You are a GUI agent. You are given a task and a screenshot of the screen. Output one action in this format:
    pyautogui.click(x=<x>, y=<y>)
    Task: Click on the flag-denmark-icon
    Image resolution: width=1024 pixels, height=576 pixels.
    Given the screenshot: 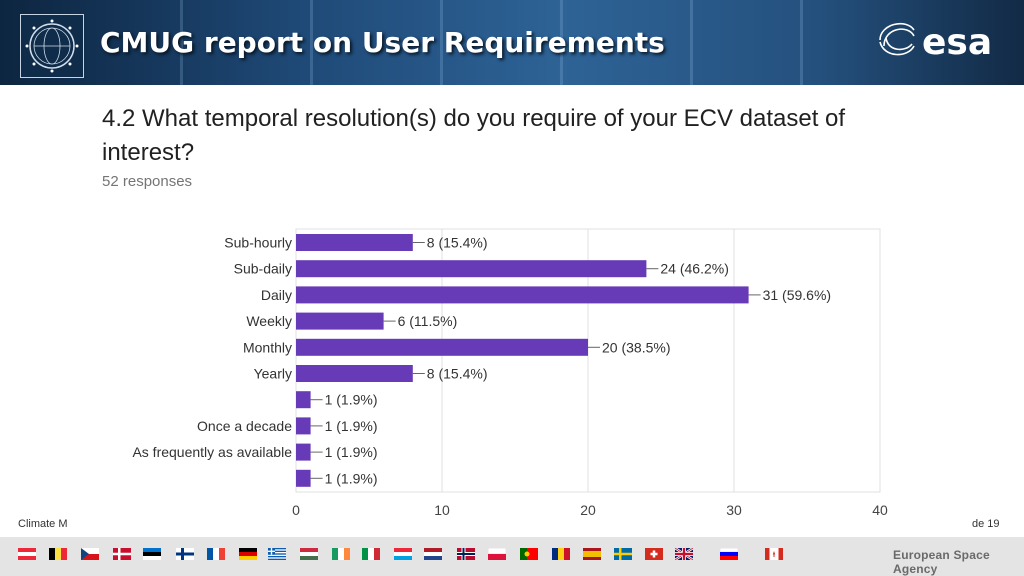 What is the action you would take?
    pyautogui.click(x=122, y=554)
    